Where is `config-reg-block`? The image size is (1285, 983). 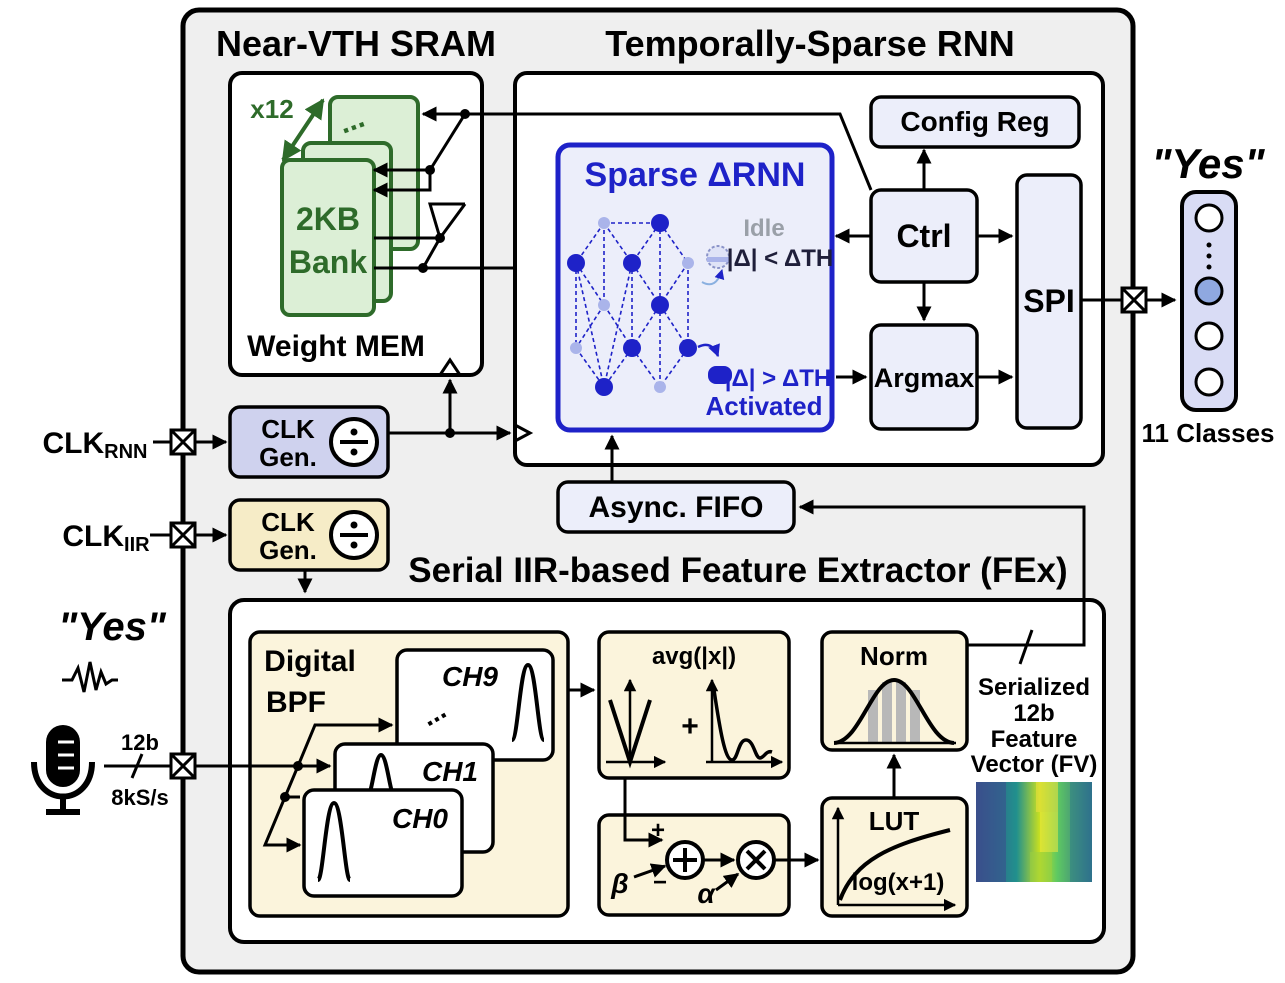
config-reg-block is located at coordinates (975, 122).